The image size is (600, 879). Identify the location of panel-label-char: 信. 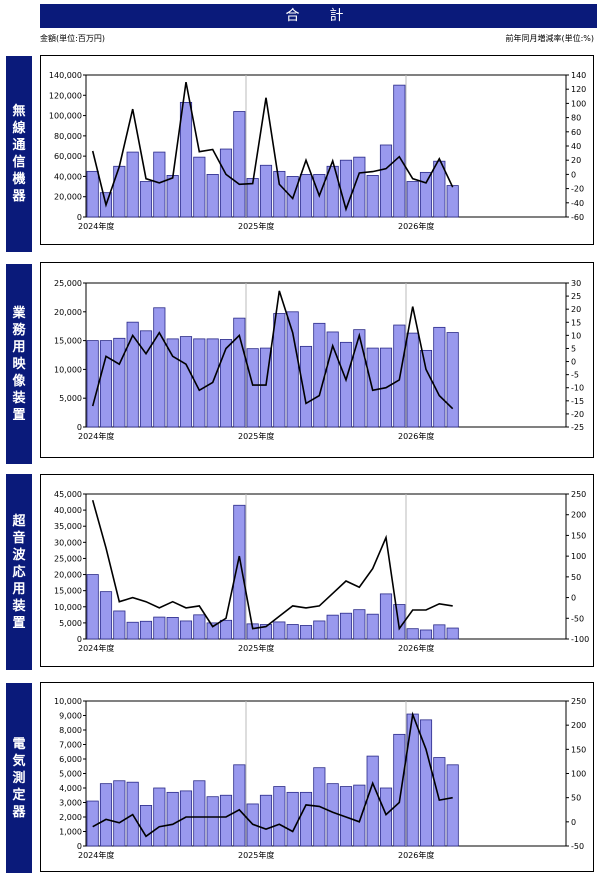
(19, 162).